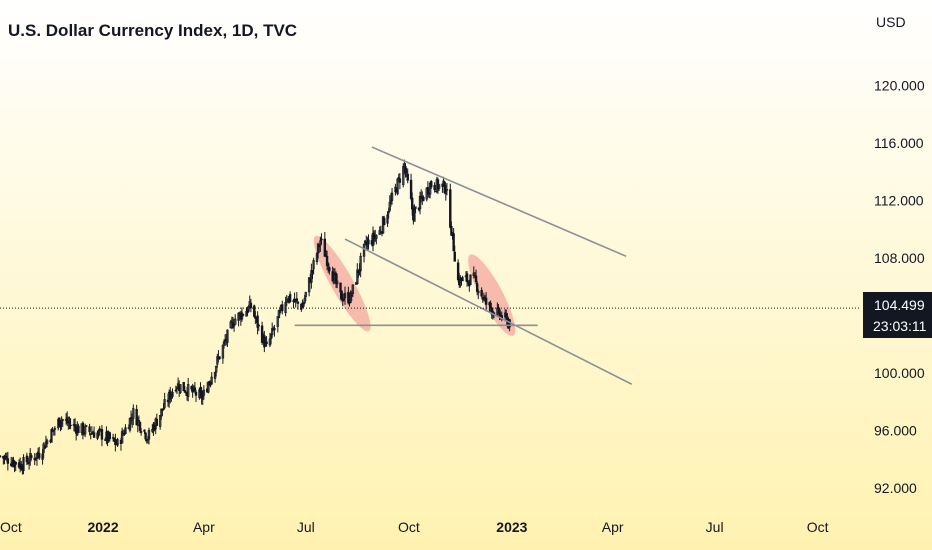  Describe the element at coordinates (899, 258) in the screenshot. I see `y-tick-label: 108.000` at that location.